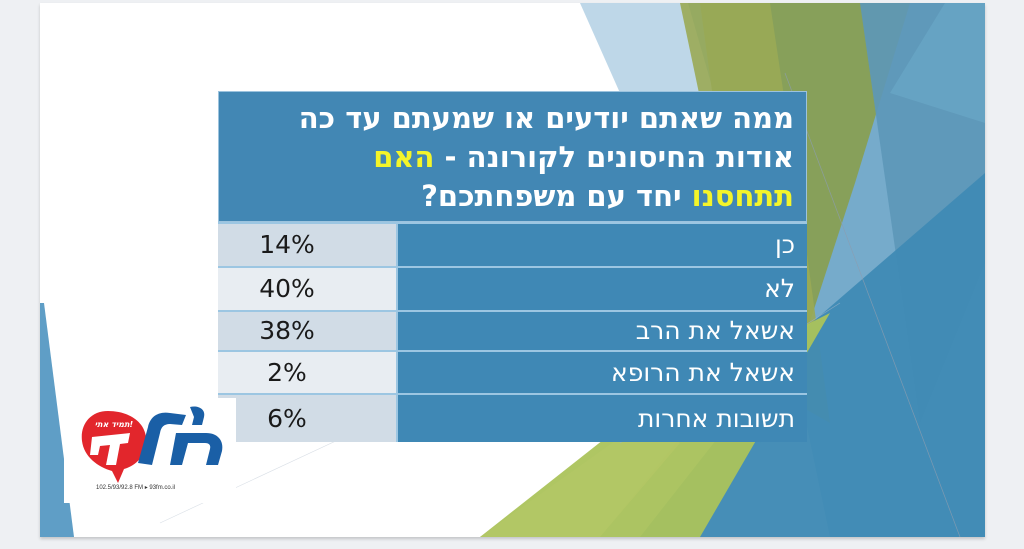 The height and width of the screenshot is (549, 1024). Describe the element at coordinates (546, 118) in the screenshot. I see `question-line-1: ממה שאתם יודעים או שמעתם עד כה` at that location.